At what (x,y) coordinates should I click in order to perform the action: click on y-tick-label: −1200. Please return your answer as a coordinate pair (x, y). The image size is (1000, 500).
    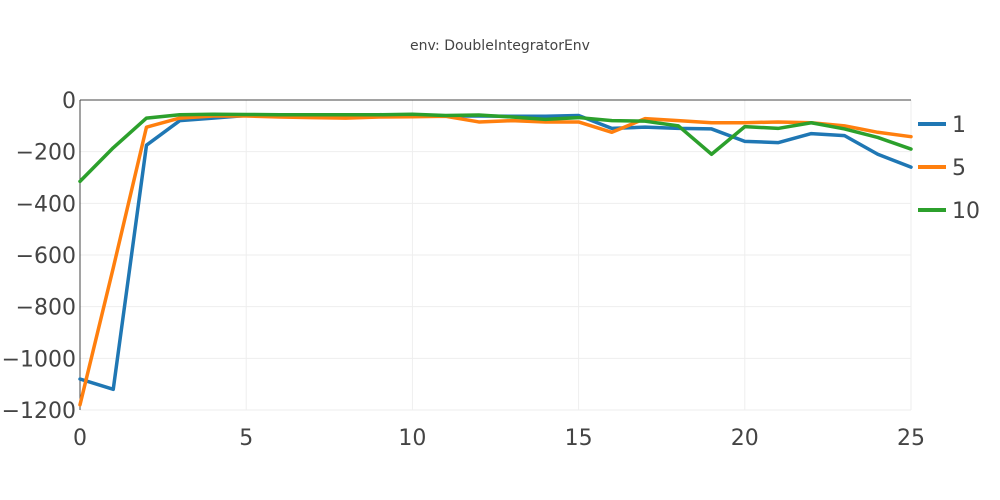
    Looking at the image, I should click on (39, 411).